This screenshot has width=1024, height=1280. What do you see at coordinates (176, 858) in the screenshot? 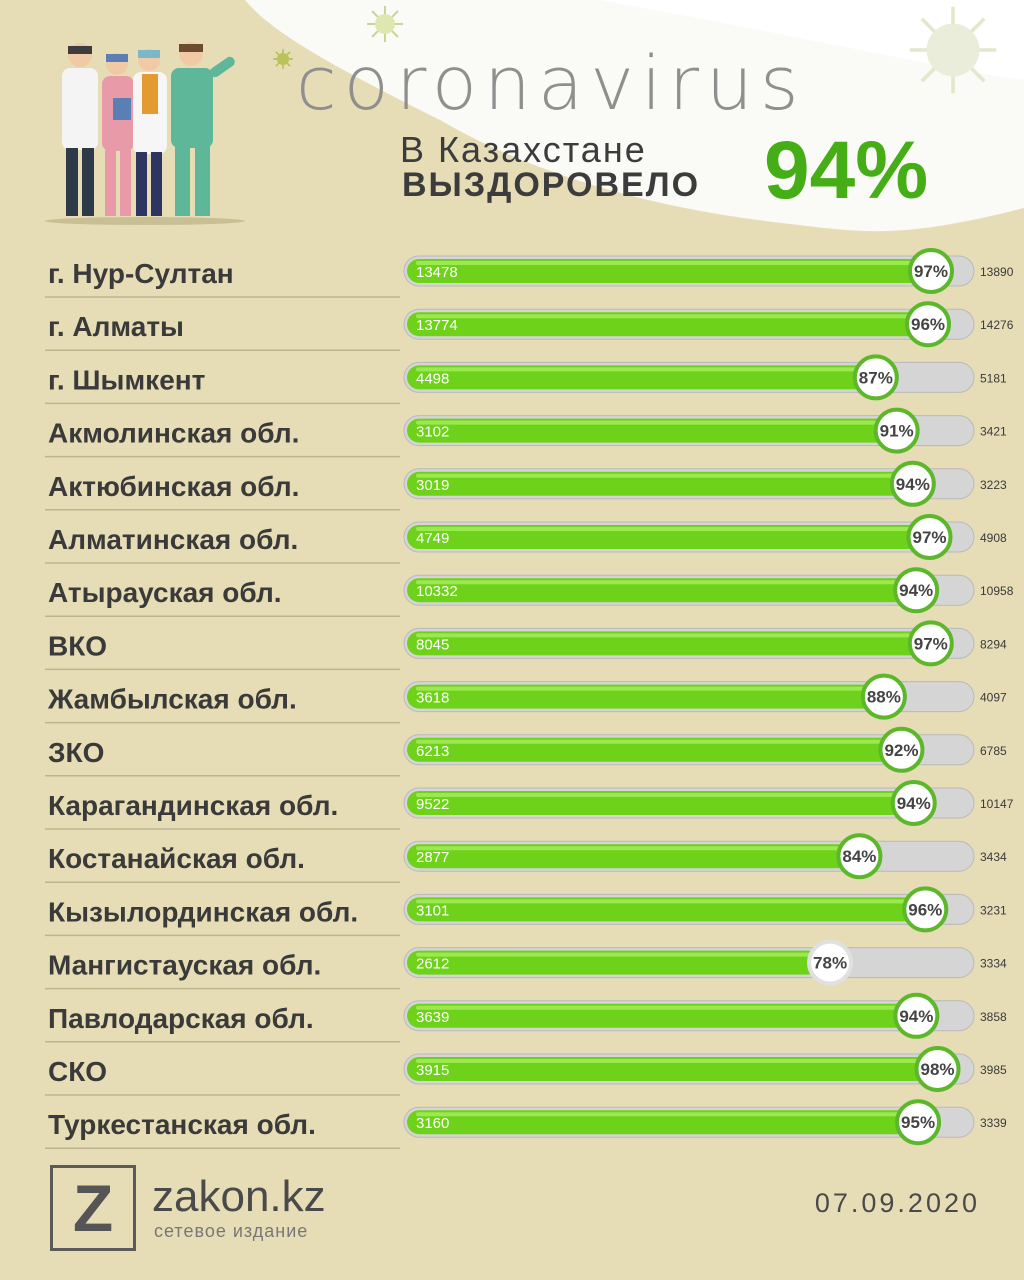
I see `region-label: Костанайская обл.` at bounding box center [176, 858].